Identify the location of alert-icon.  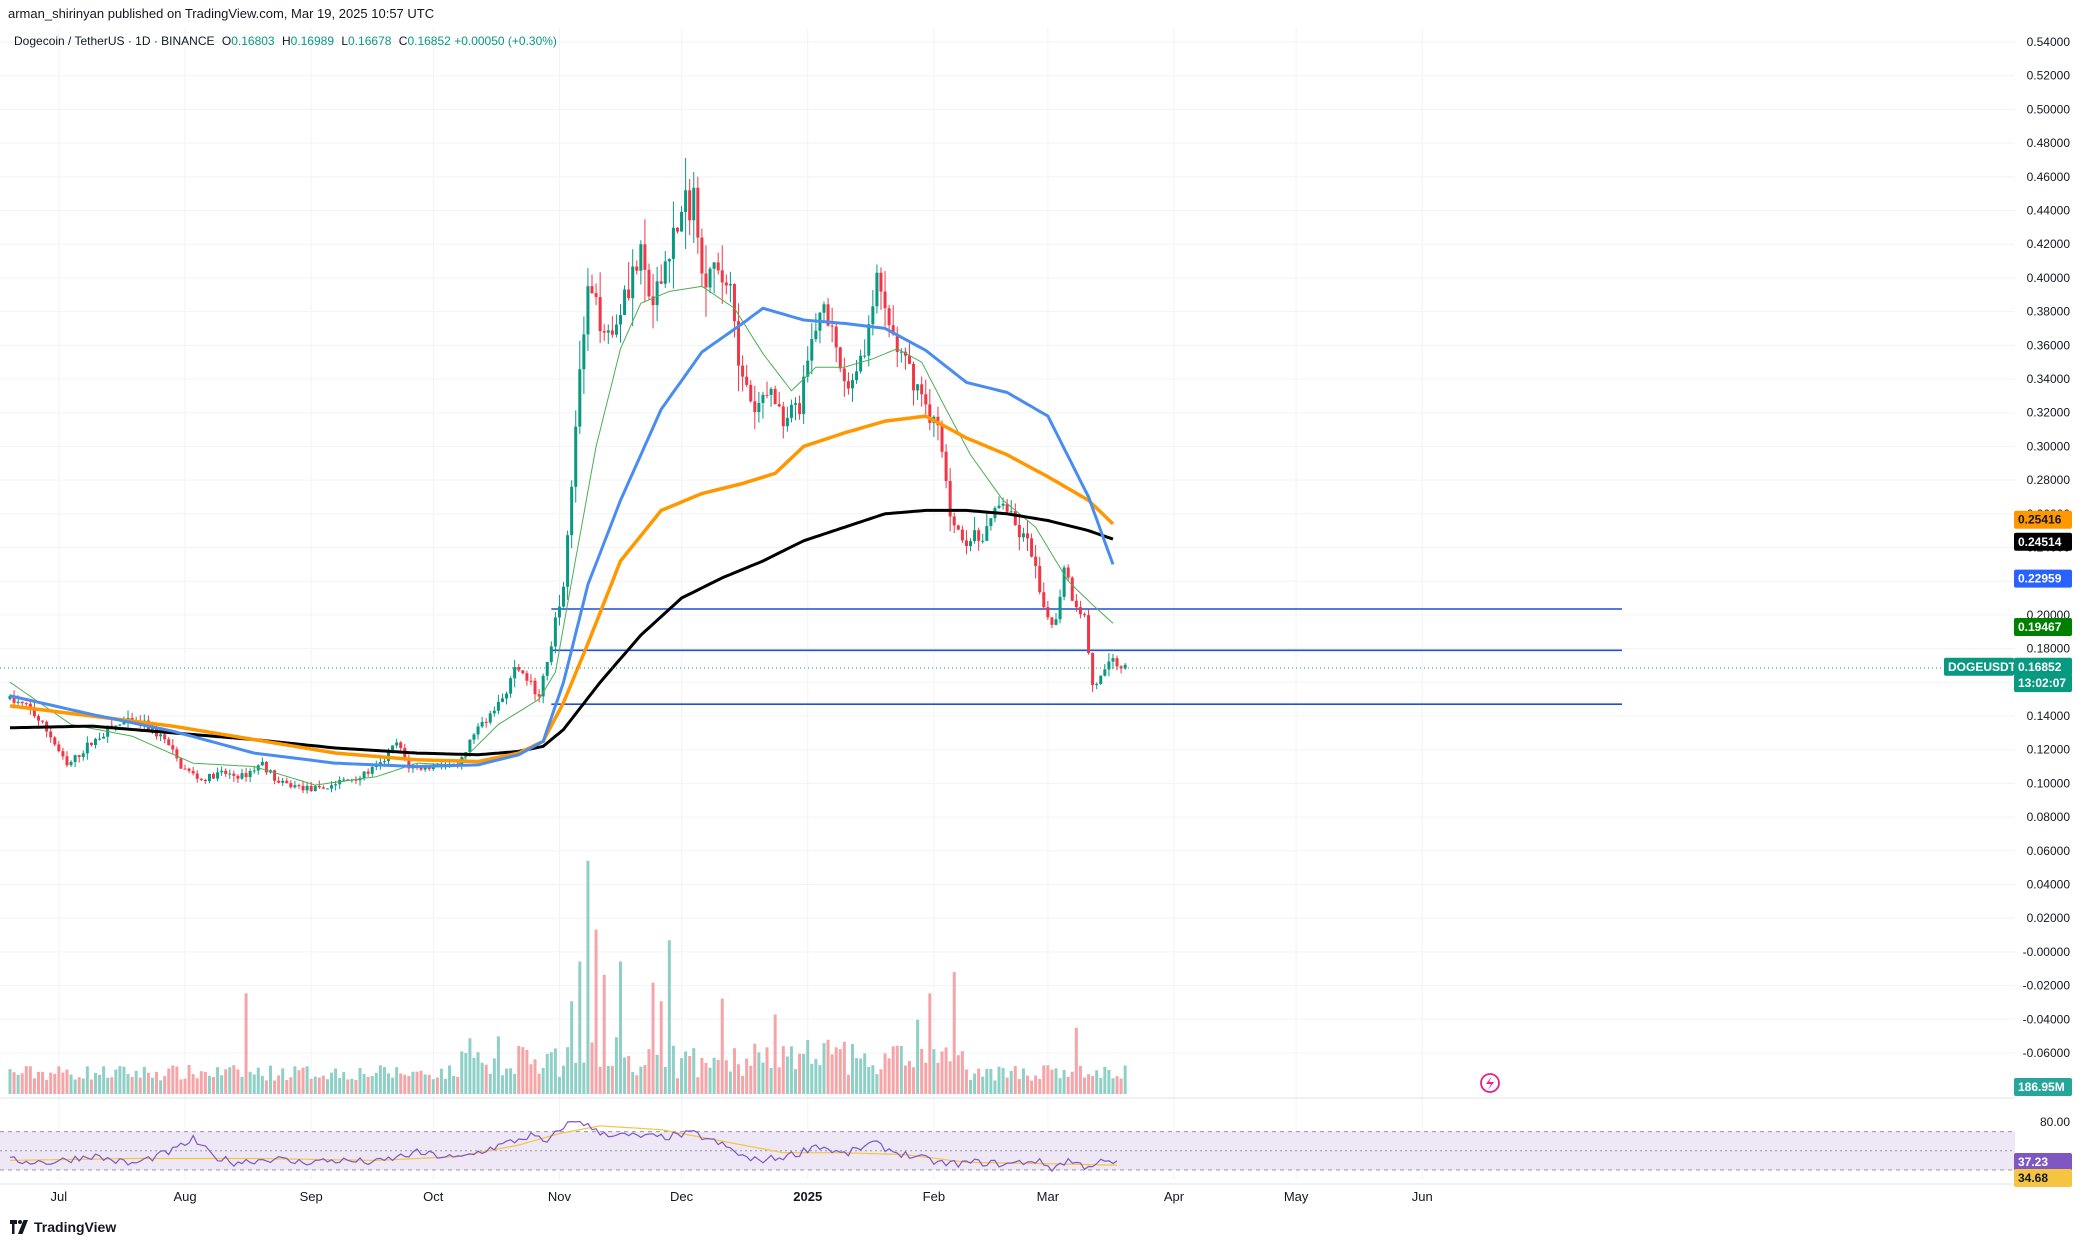
(1490, 1083).